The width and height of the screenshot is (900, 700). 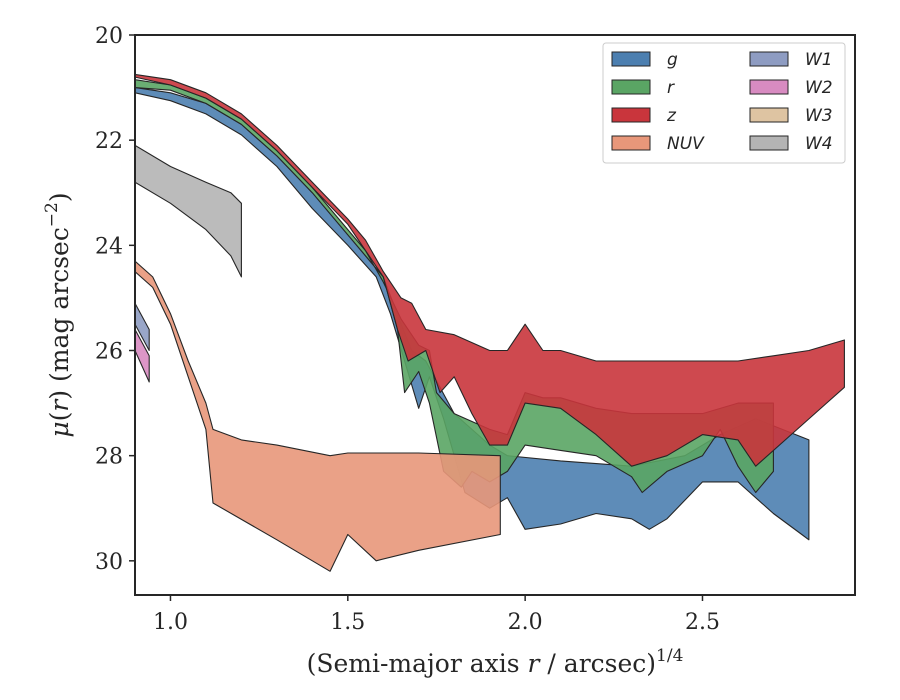 I want to click on legend-box, so click(x=724, y=103).